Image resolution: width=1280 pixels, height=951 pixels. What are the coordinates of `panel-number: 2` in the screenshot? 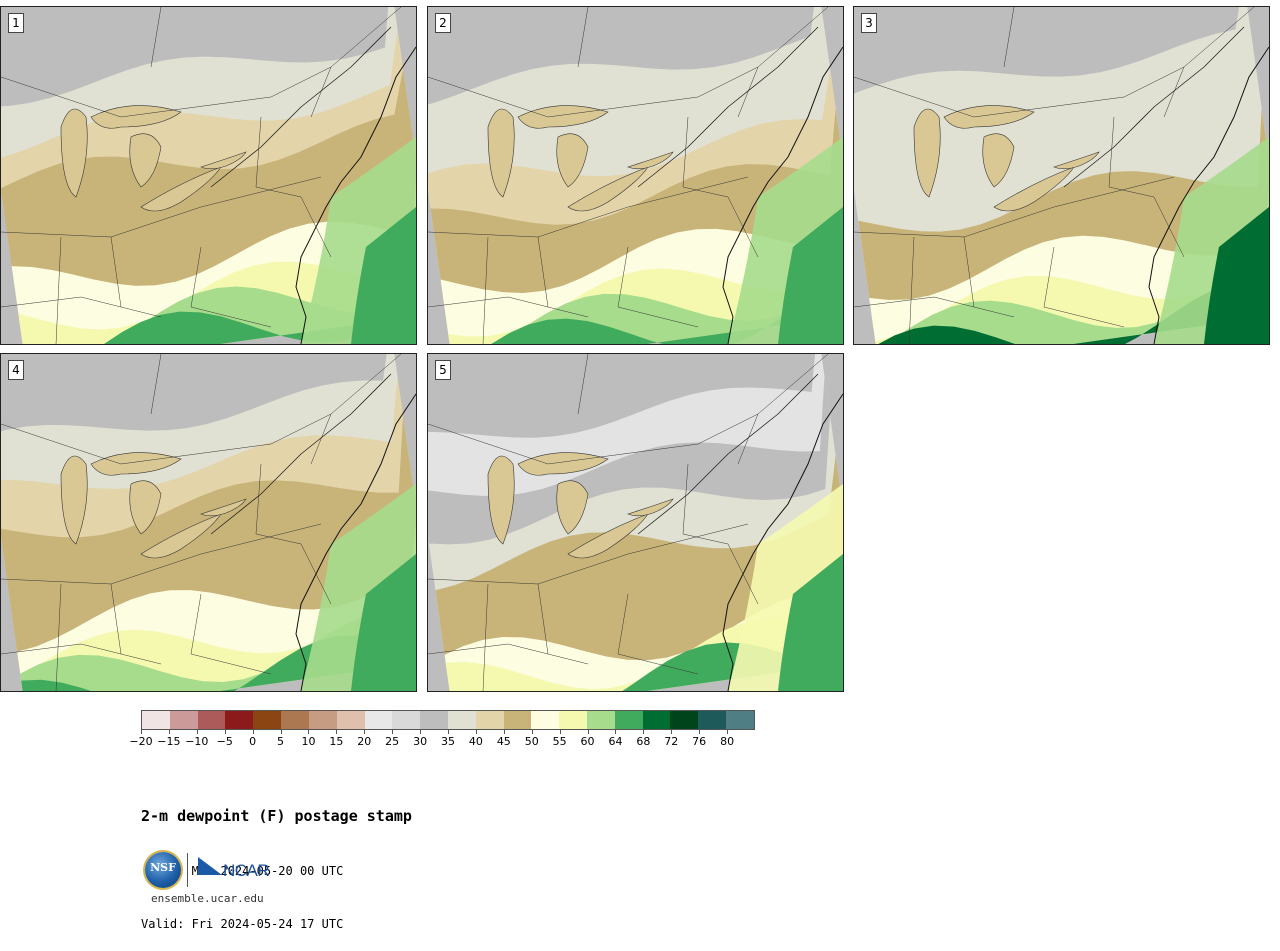 It's located at (443, 23).